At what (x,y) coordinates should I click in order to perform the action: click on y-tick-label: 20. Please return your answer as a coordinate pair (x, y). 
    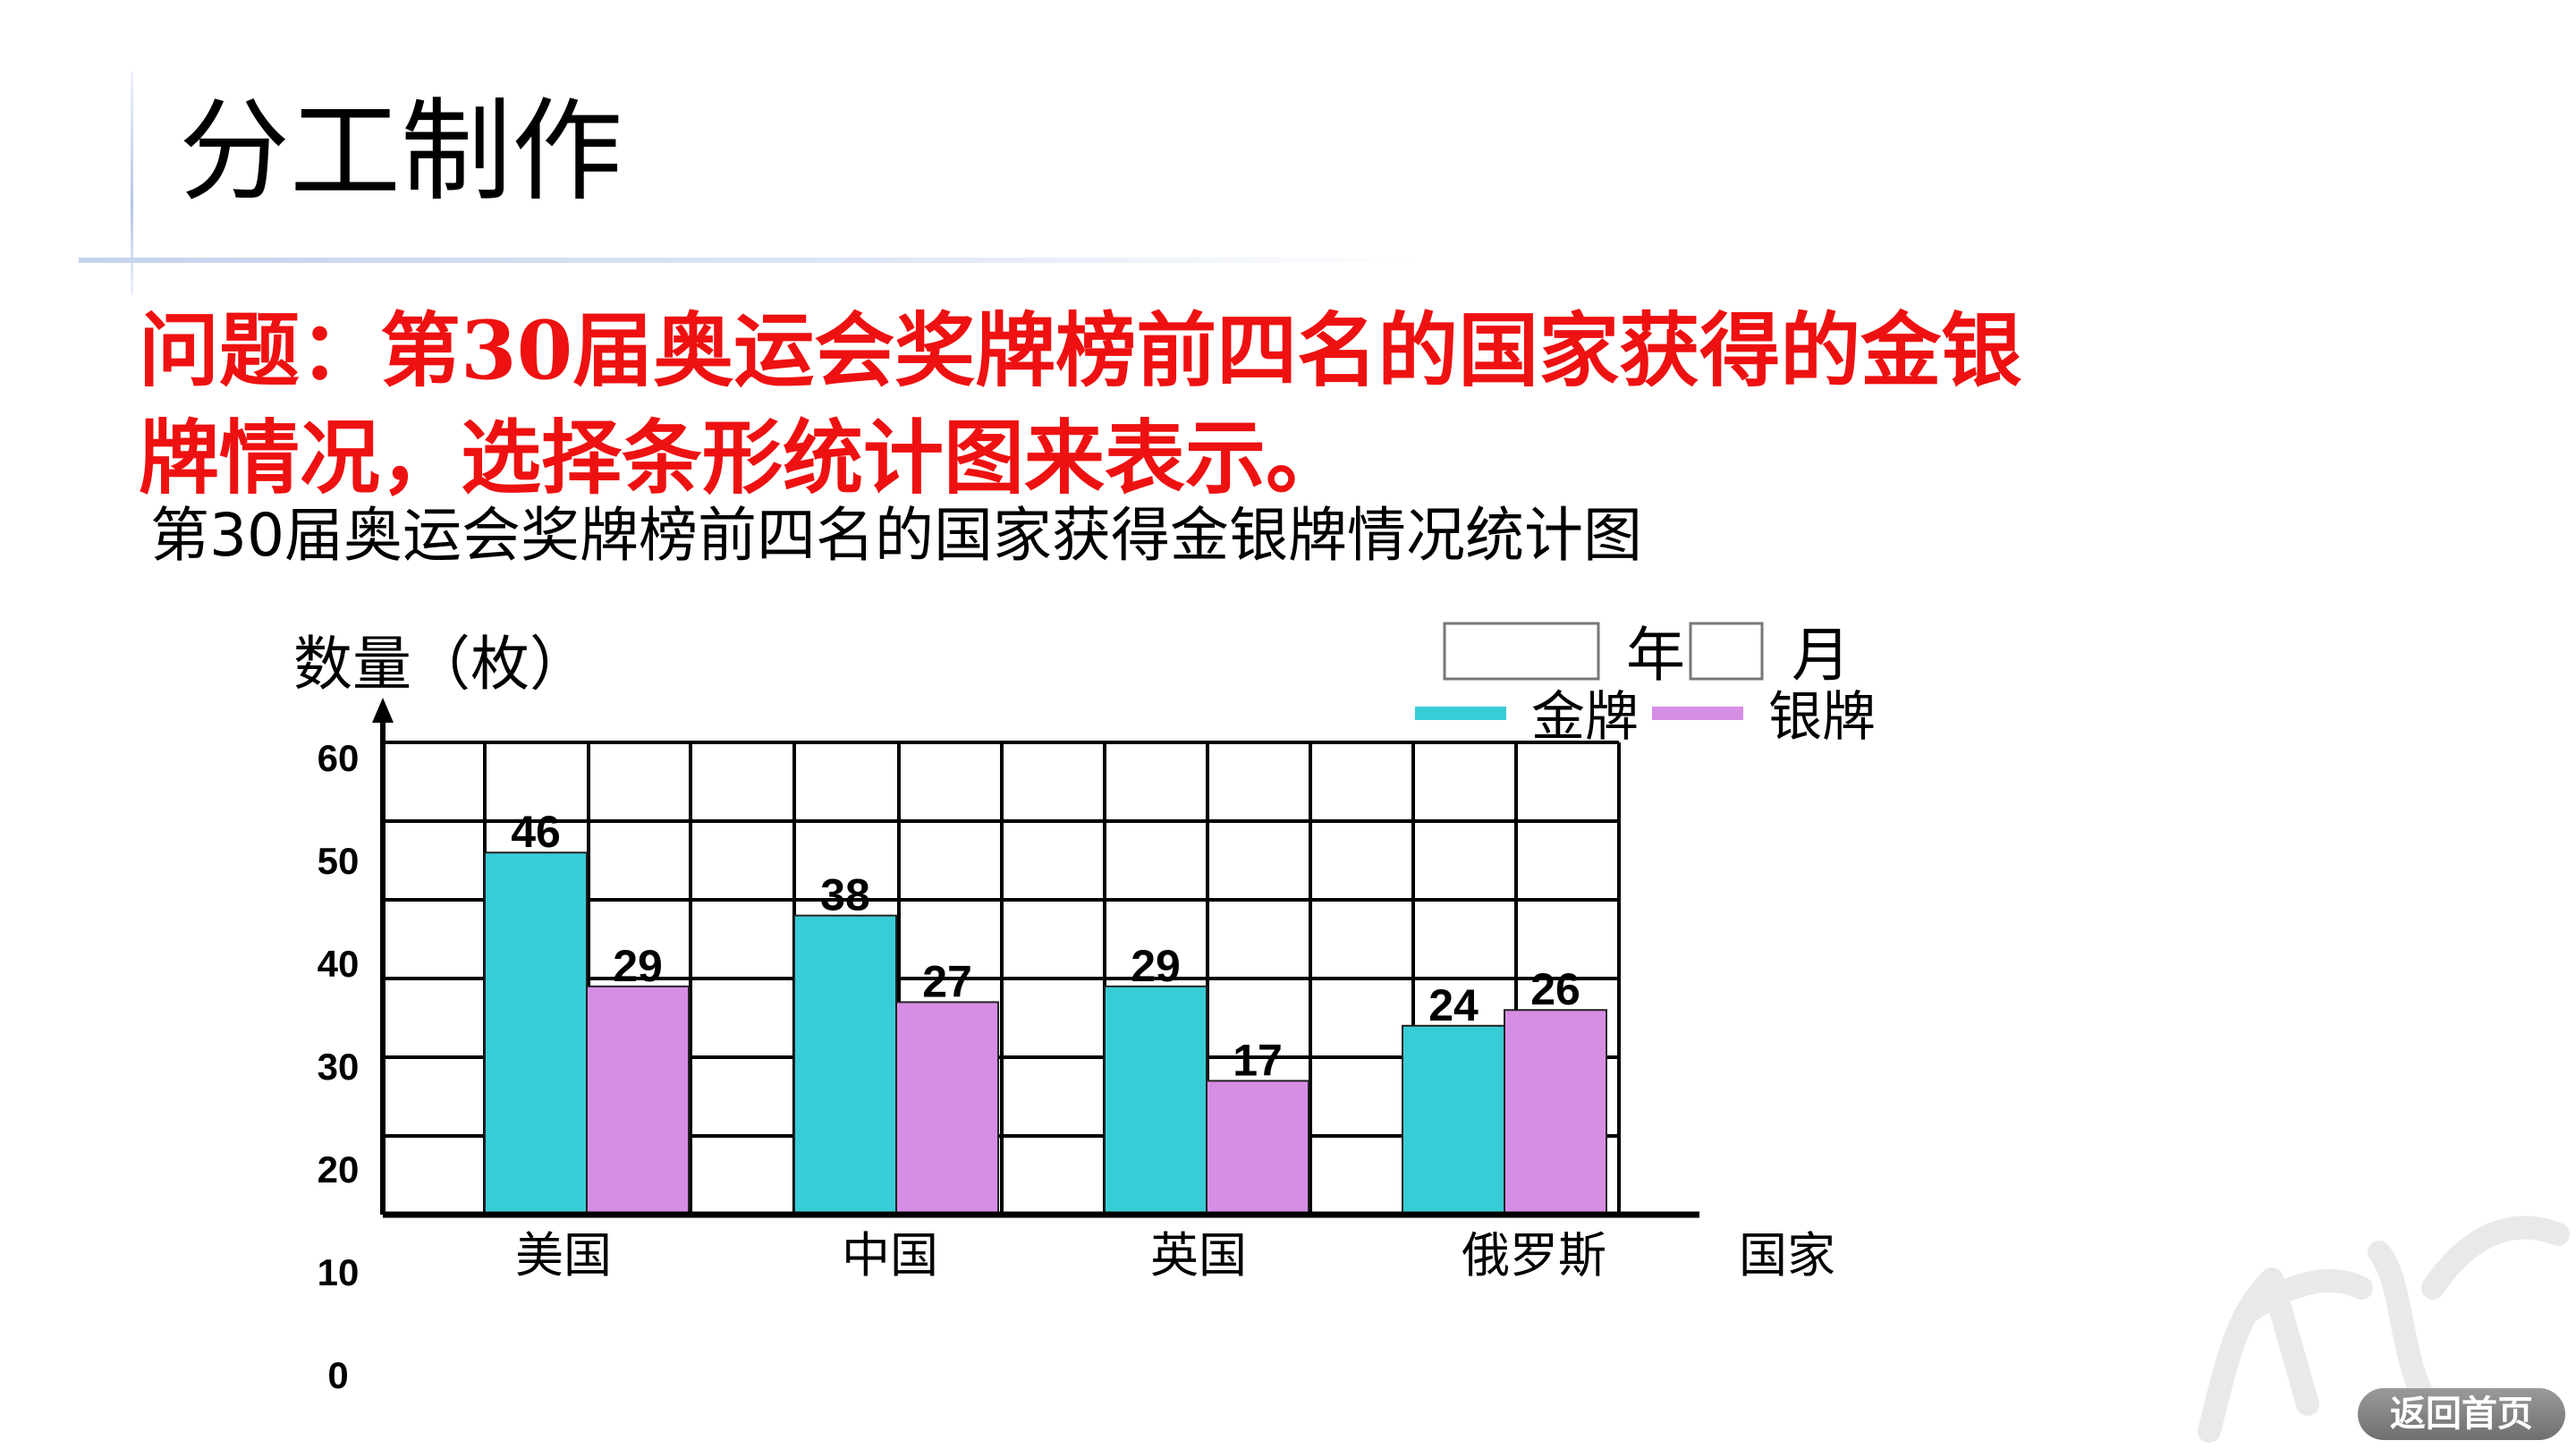
    Looking at the image, I should click on (339, 1169).